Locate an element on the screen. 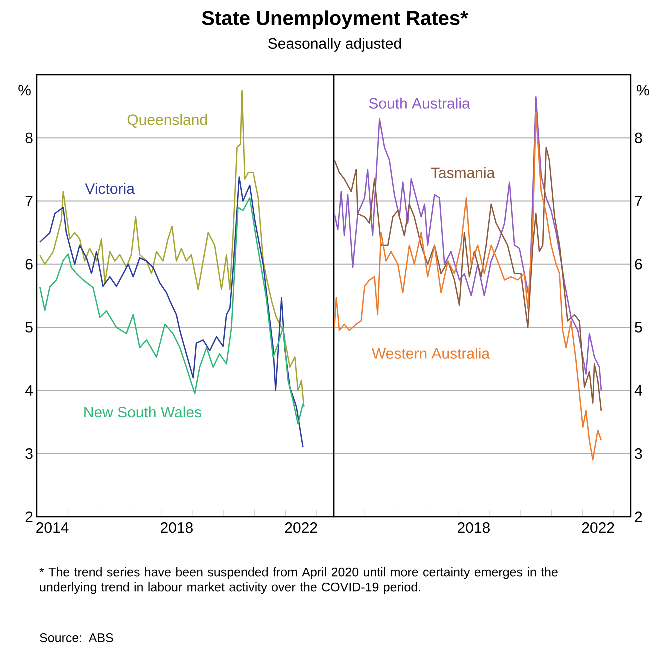  series-label: New South Wales is located at coordinates (143, 412).